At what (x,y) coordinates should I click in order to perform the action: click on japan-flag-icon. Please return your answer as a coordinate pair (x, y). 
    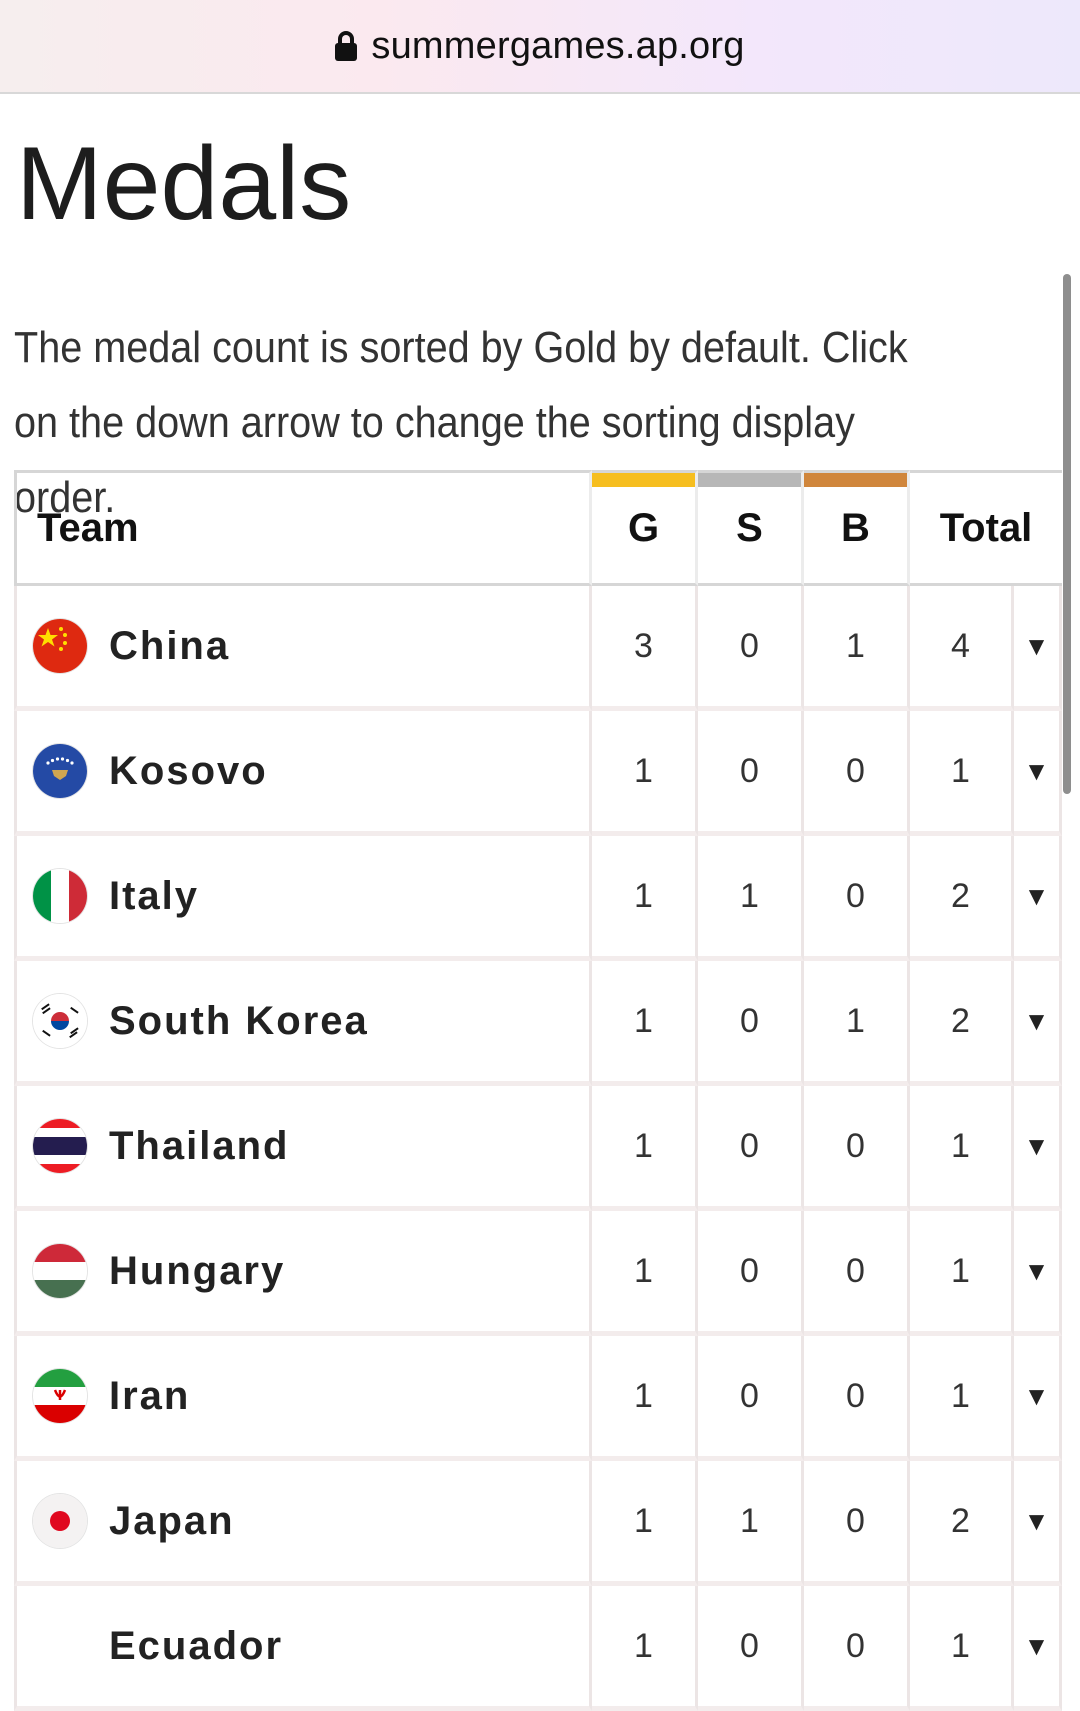
    Looking at the image, I should click on (60, 1521).